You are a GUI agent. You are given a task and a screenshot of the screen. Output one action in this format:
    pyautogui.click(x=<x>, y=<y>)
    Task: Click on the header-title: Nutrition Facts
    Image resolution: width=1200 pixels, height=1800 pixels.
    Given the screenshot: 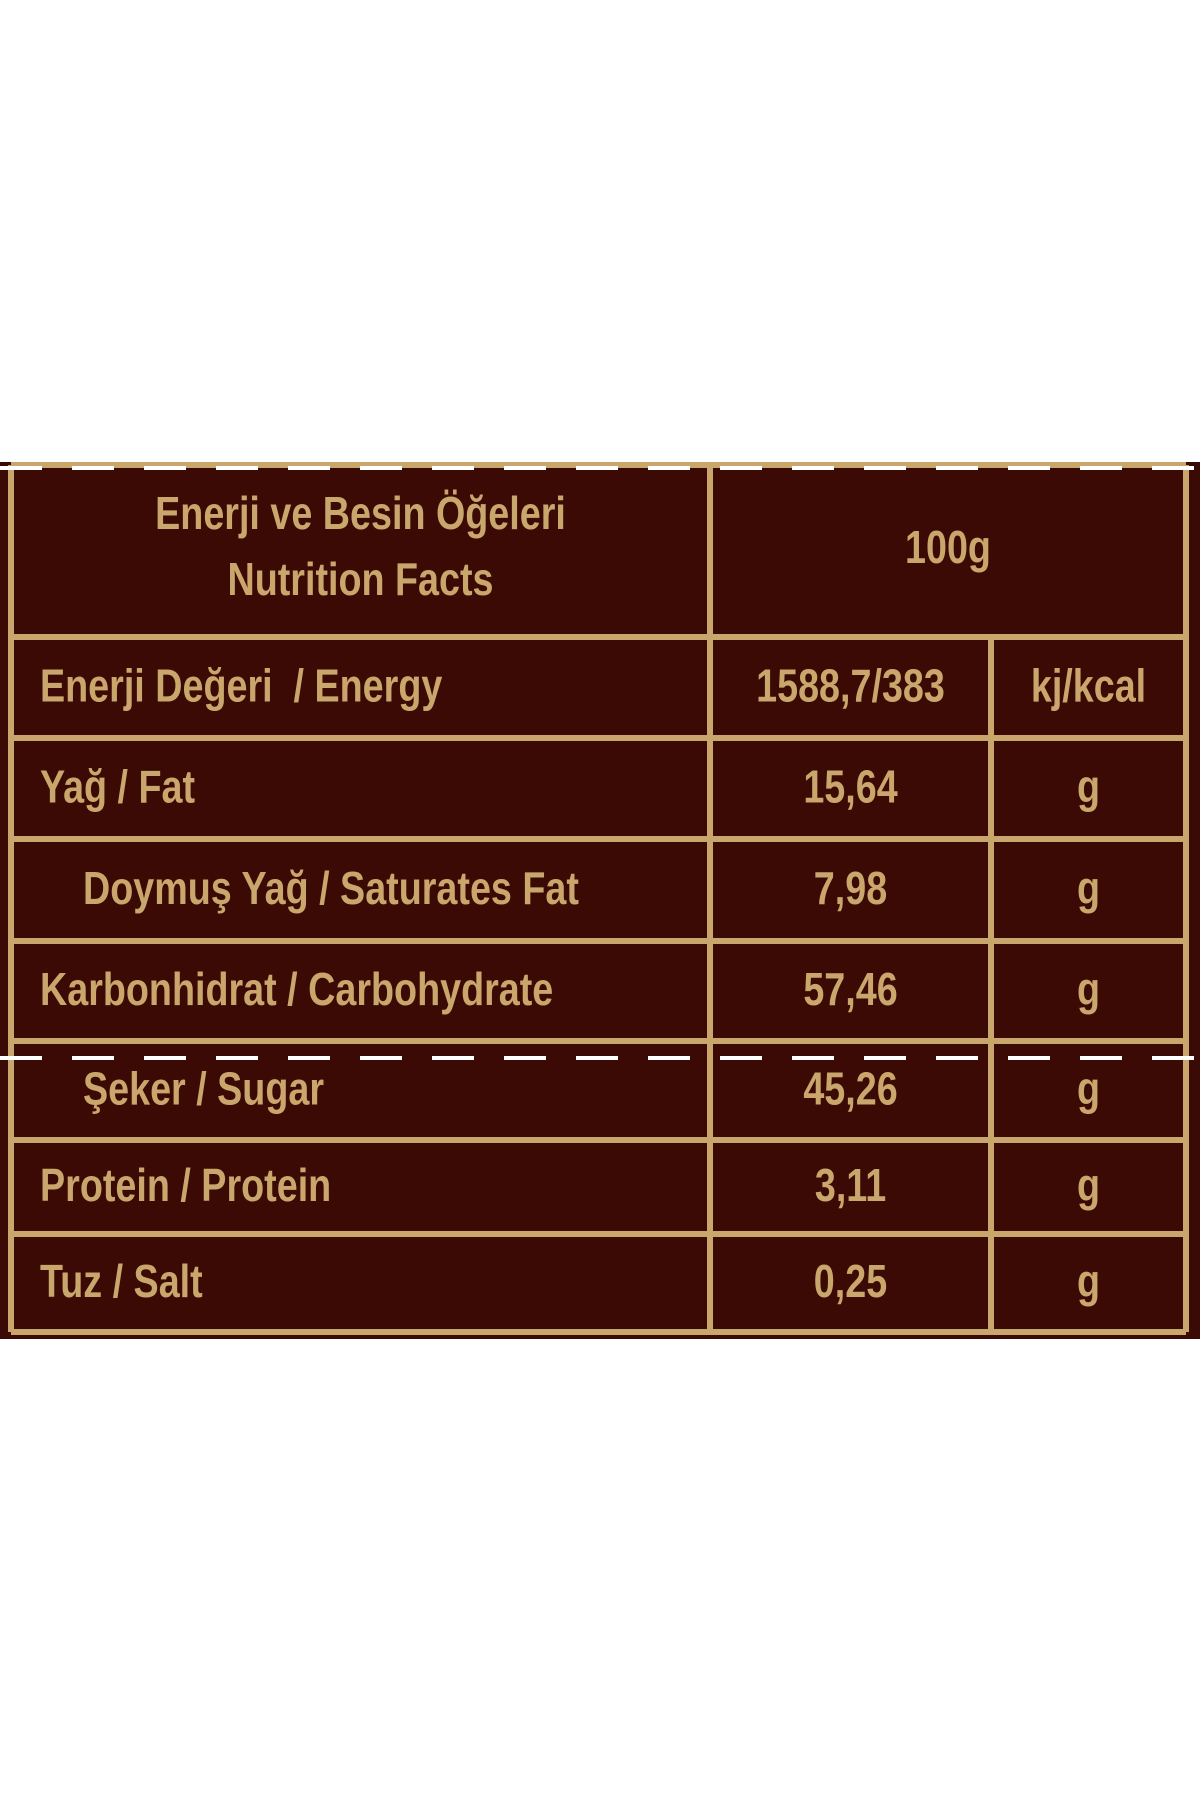 What is the action you would take?
    pyautogui.click(x=360, y=579)
    